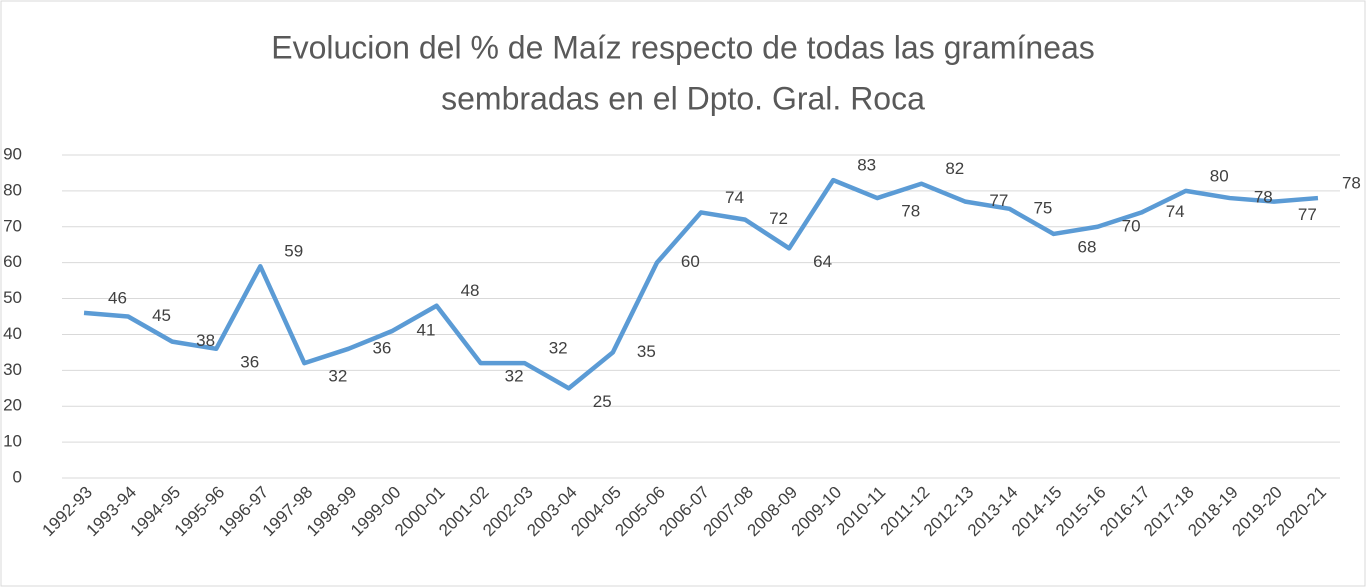 Image resolution: width=1366 pixels, height=587 pixels. Describe the element at coordinates (17, 476) in the screenshot. I see `y-tick-label: 0` at that location.